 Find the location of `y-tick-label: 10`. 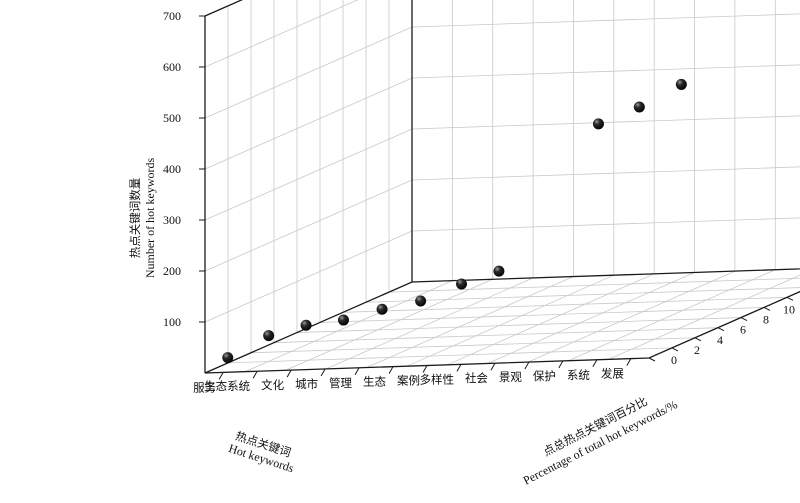

y-tick-label: 10 is located at coordinates (789, 309).